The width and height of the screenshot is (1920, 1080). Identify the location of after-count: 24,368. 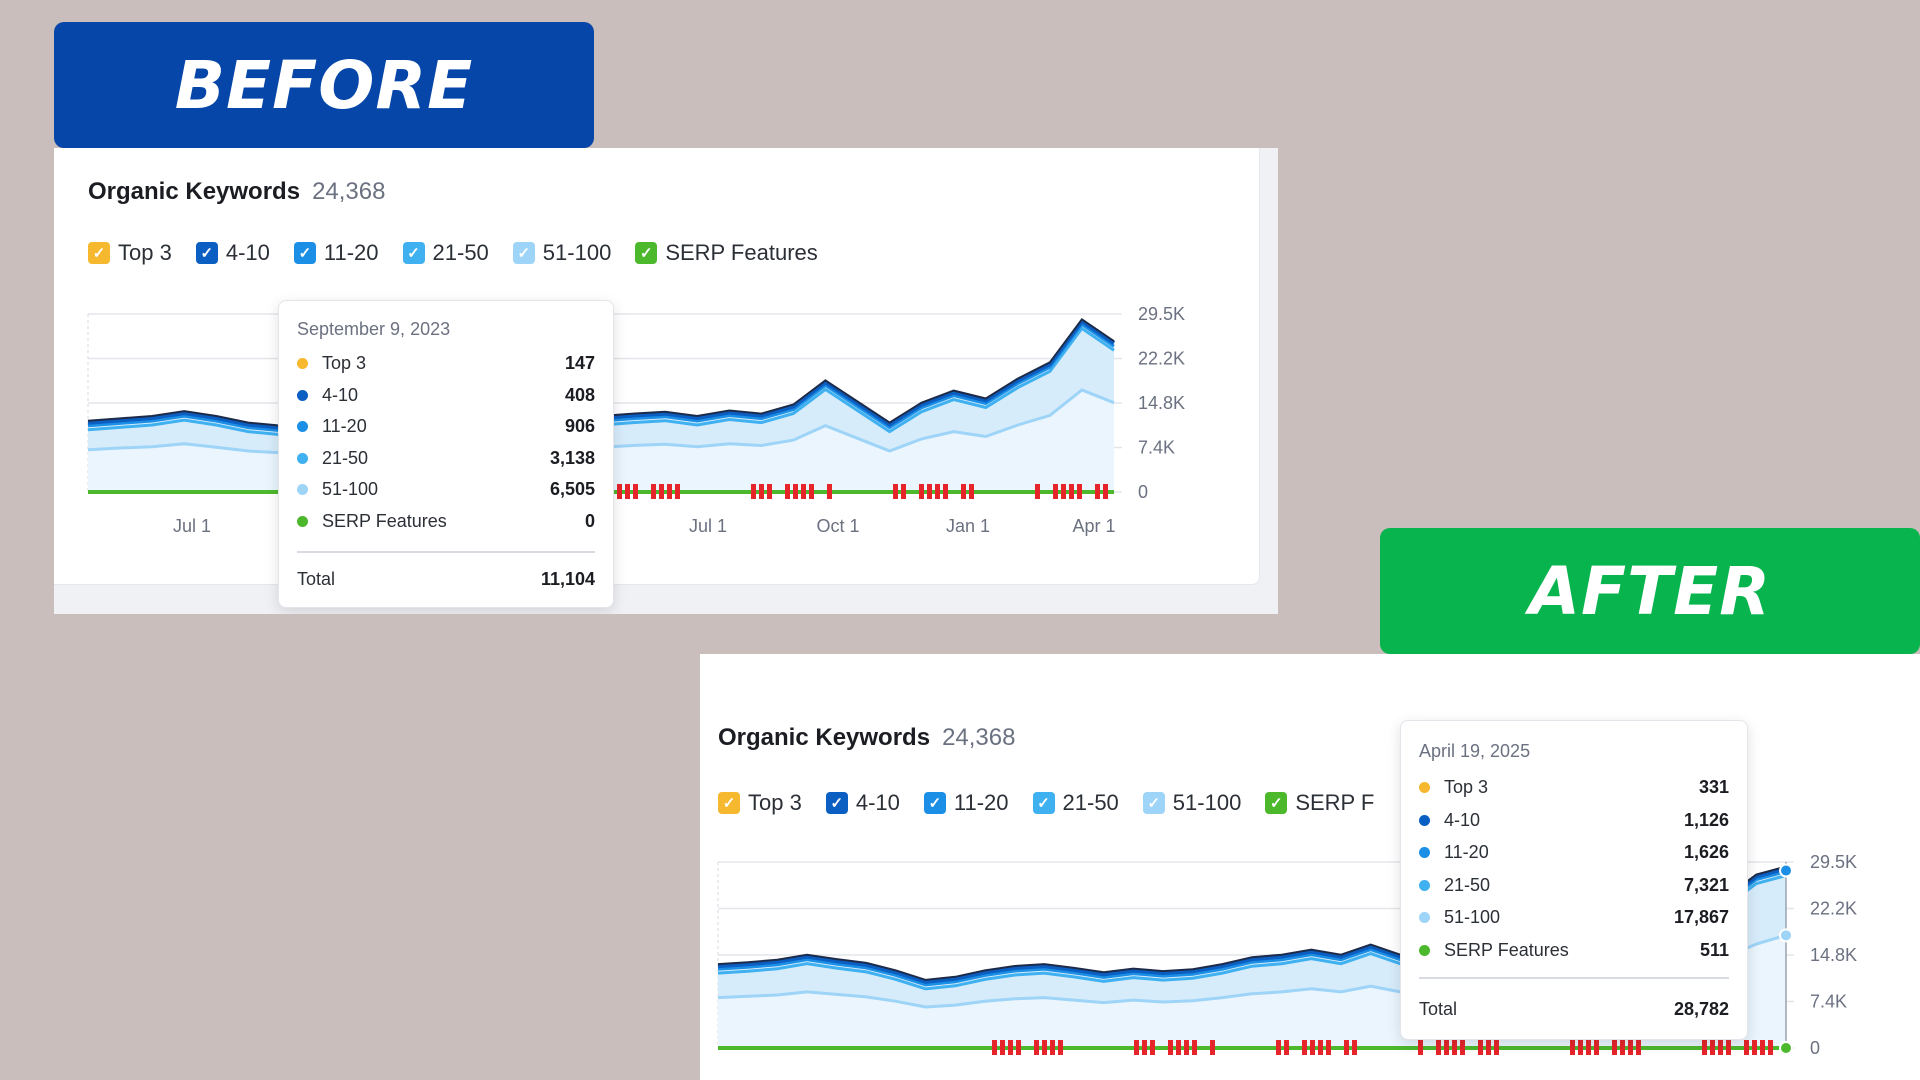
(979, 737).